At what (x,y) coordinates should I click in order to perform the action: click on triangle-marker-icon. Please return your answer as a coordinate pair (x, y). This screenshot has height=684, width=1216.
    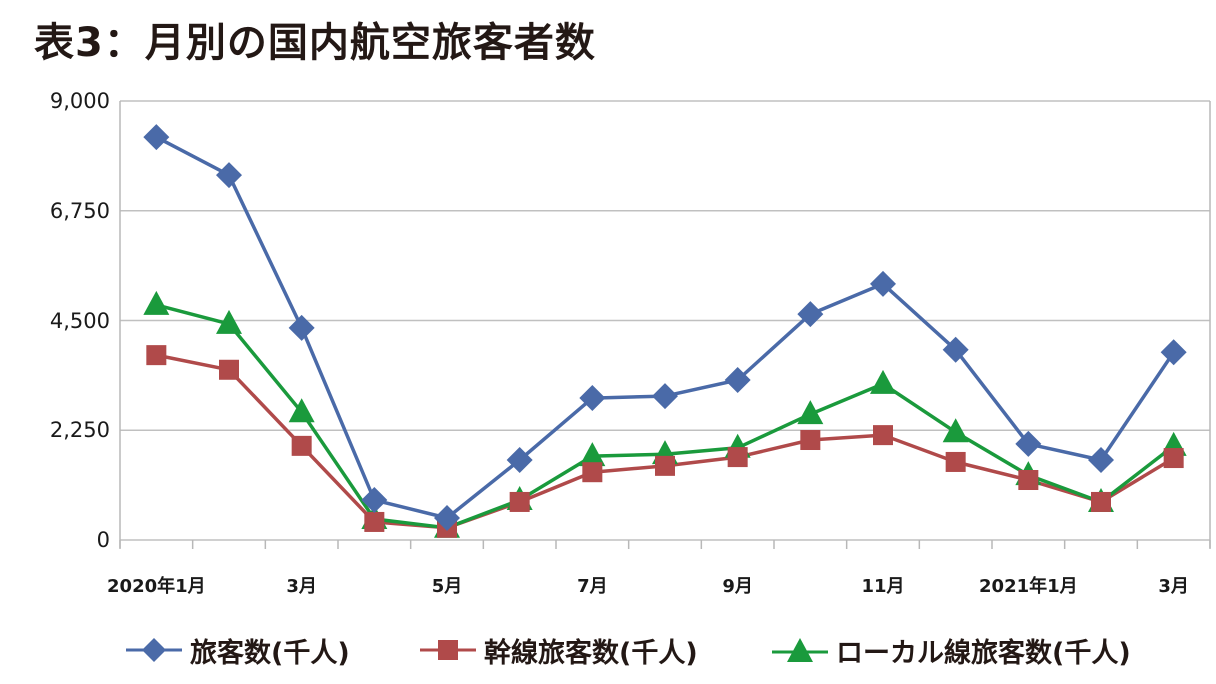
    Looking at the image, I should click on (800, 650).